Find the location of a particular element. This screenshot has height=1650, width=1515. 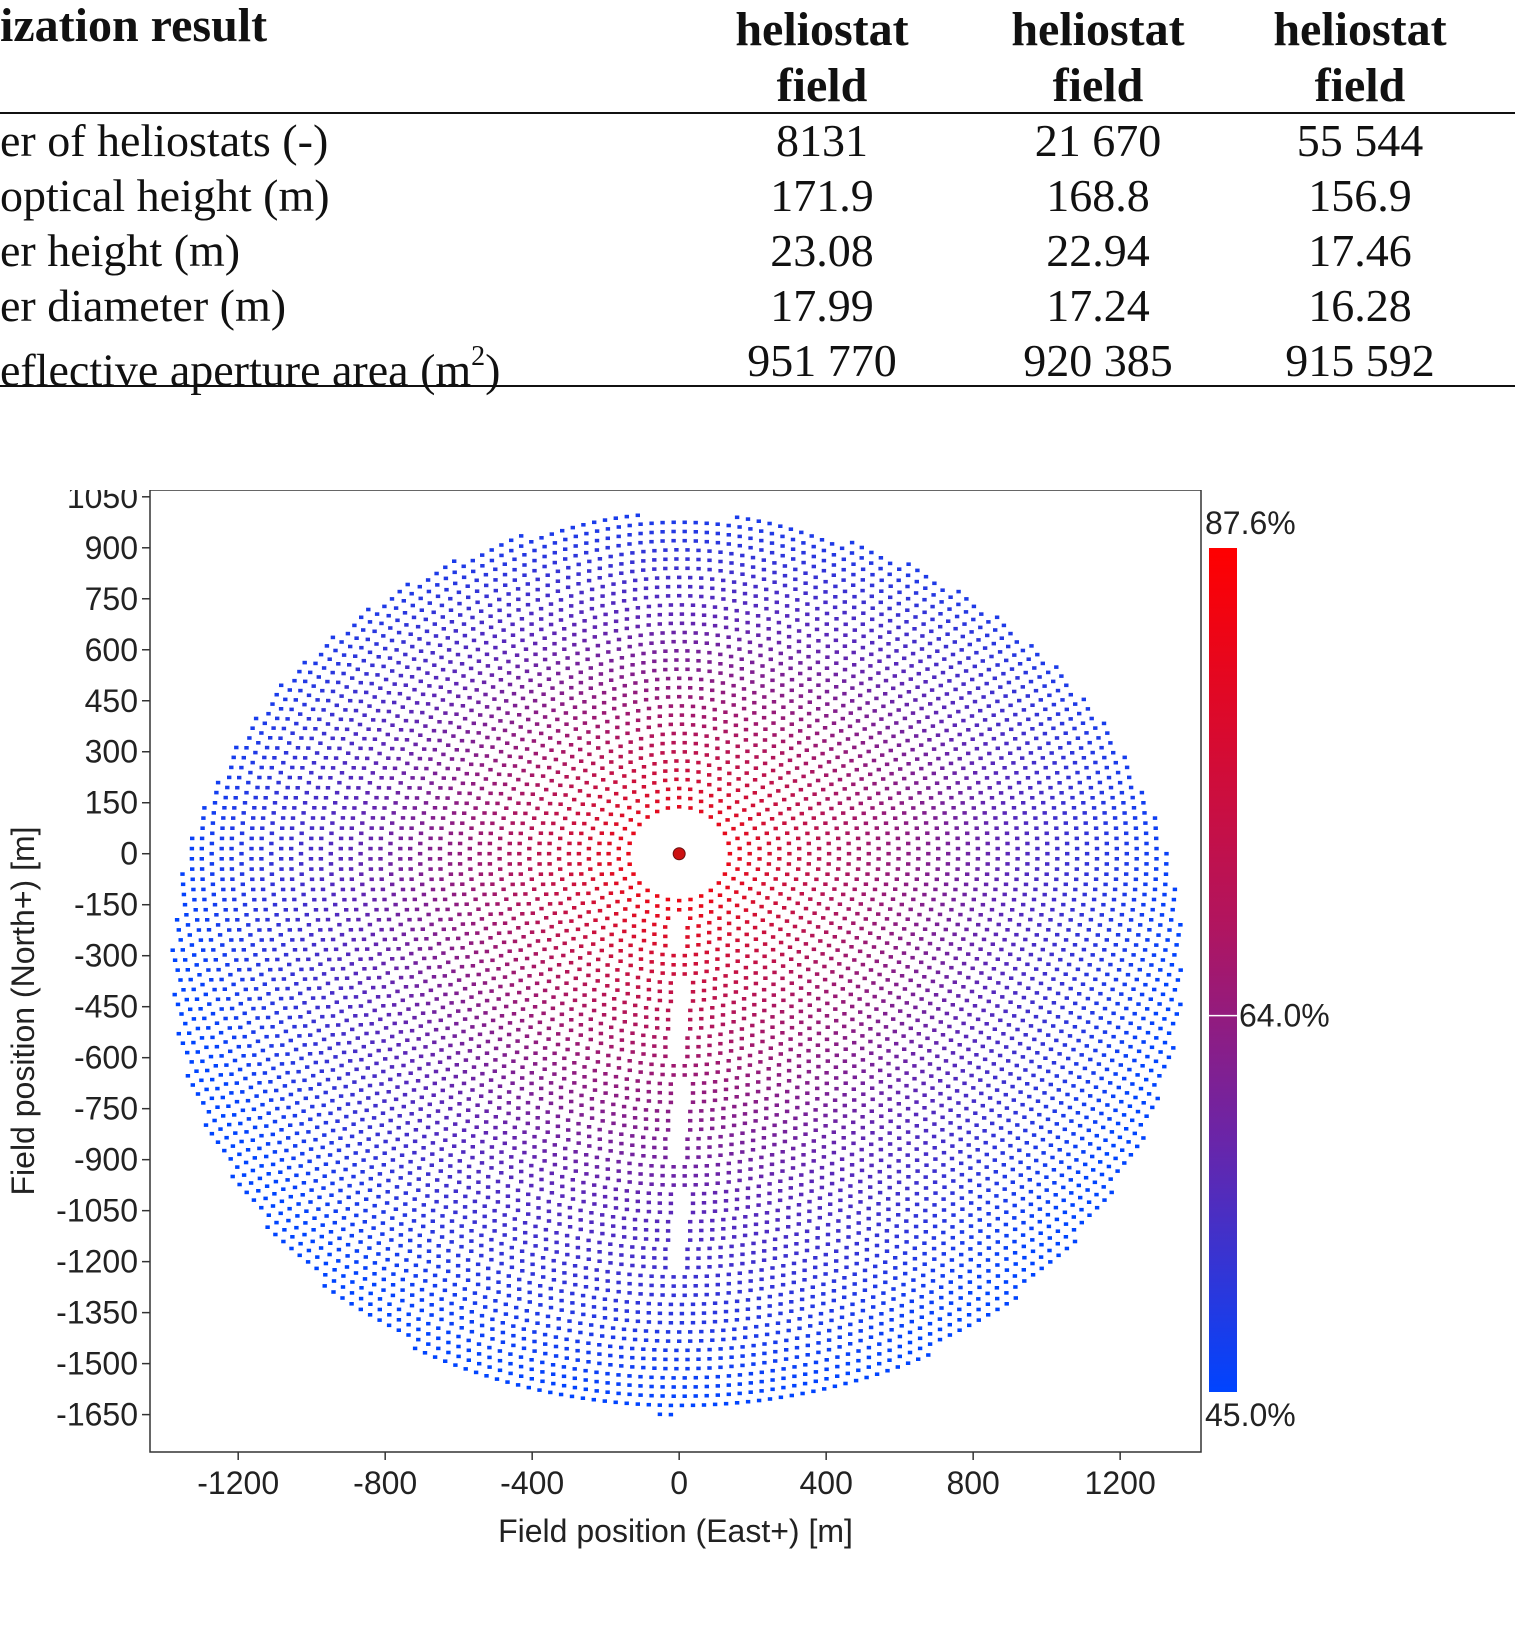

row-5-value-1: 951 770 is located at coordinates (822, 360).